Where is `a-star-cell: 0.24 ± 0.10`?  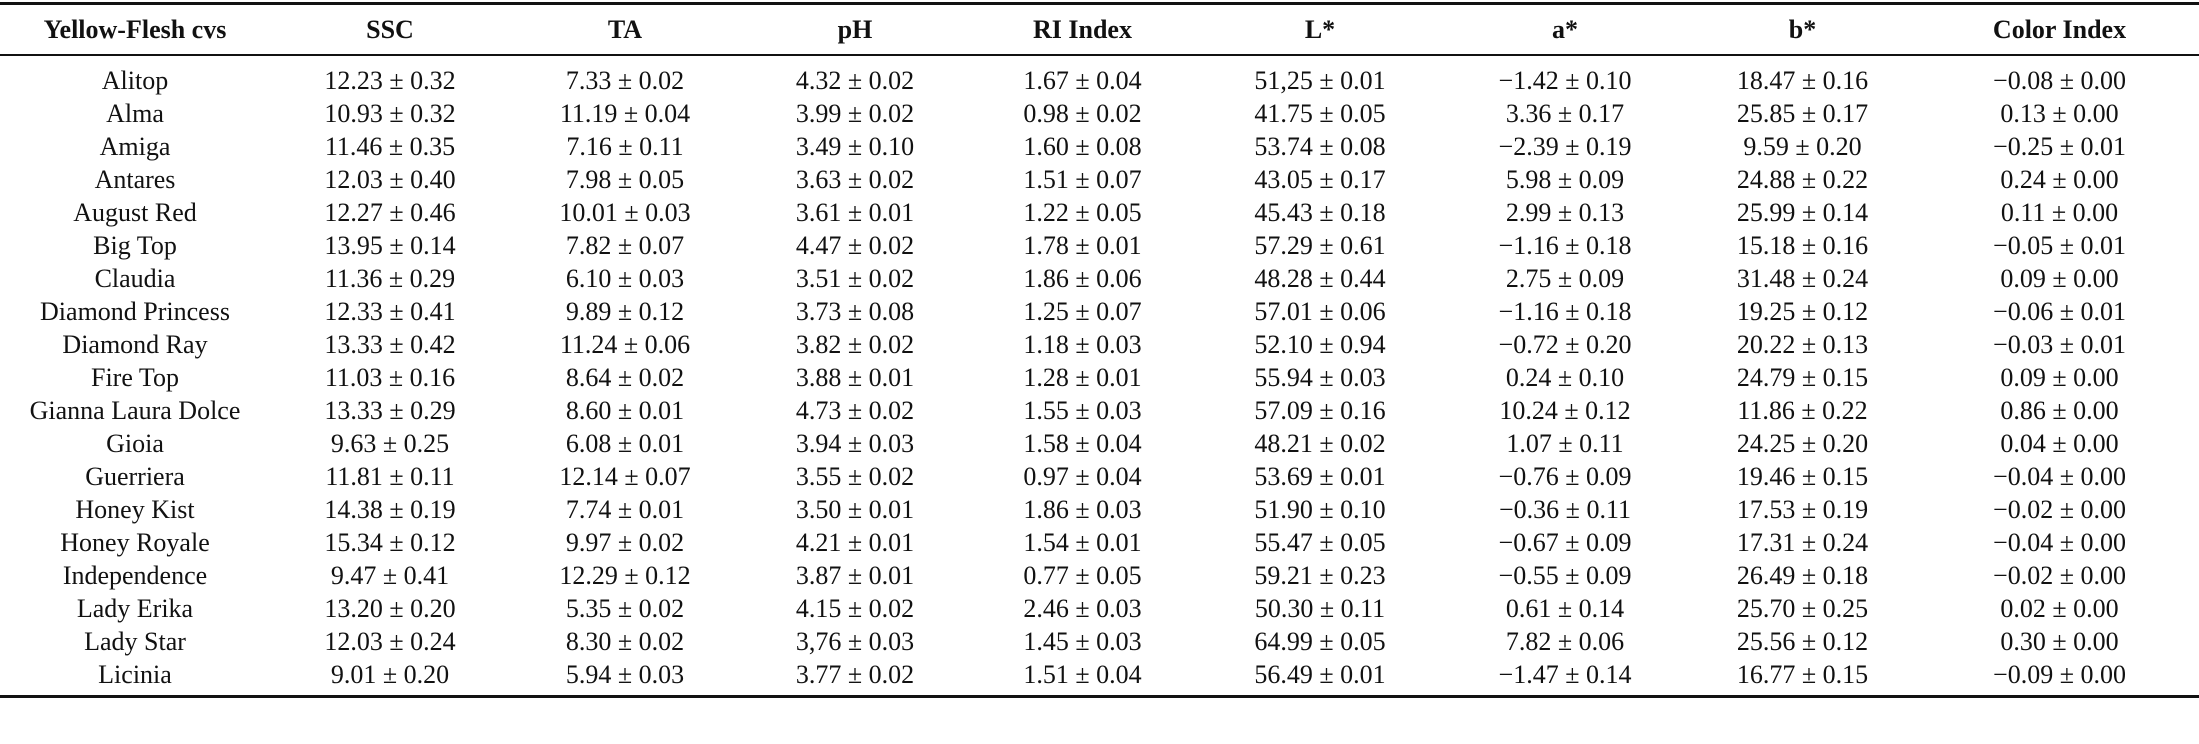
a-star-cell: 0.24 ± 0.10 is located at coordinates (1565, 377).